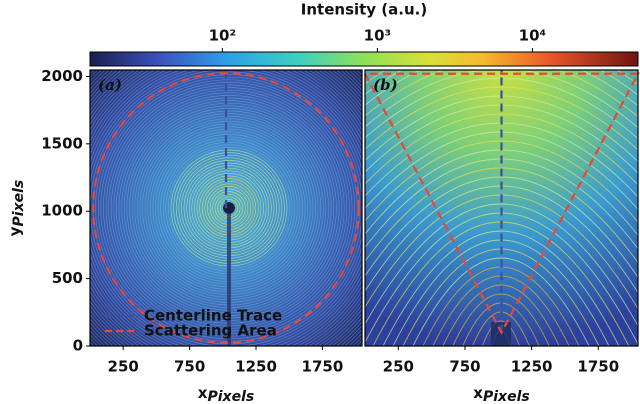 This screenshot has width=640, height=404. What do you see at coordinates (62, 211) in the screenshot?
I see `y-tick-label: 1000` at bounding box center [62, 211].